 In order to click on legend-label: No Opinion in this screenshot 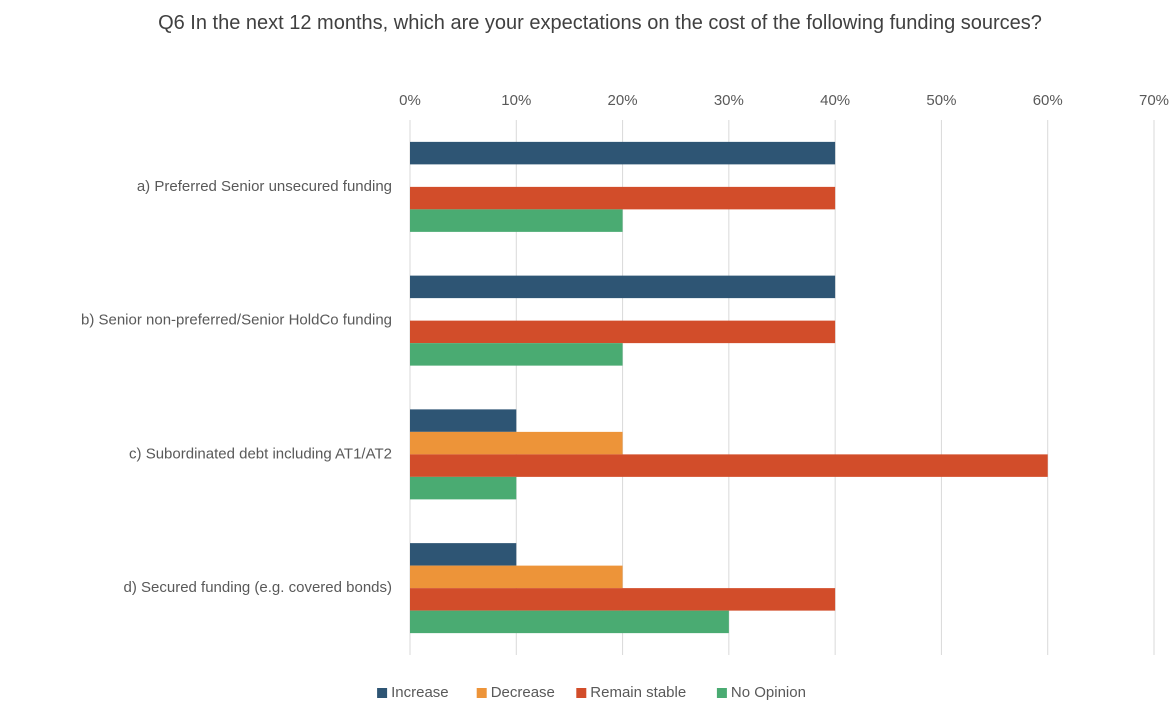, I will do `click(768, 692)`.